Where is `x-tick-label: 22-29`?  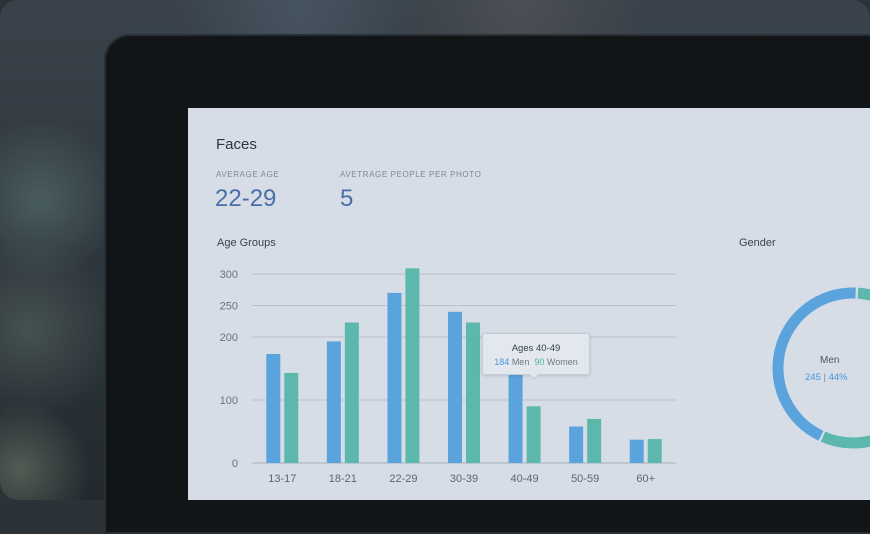
x-tick-label: 22-29 is located at coordinates (403, 479).